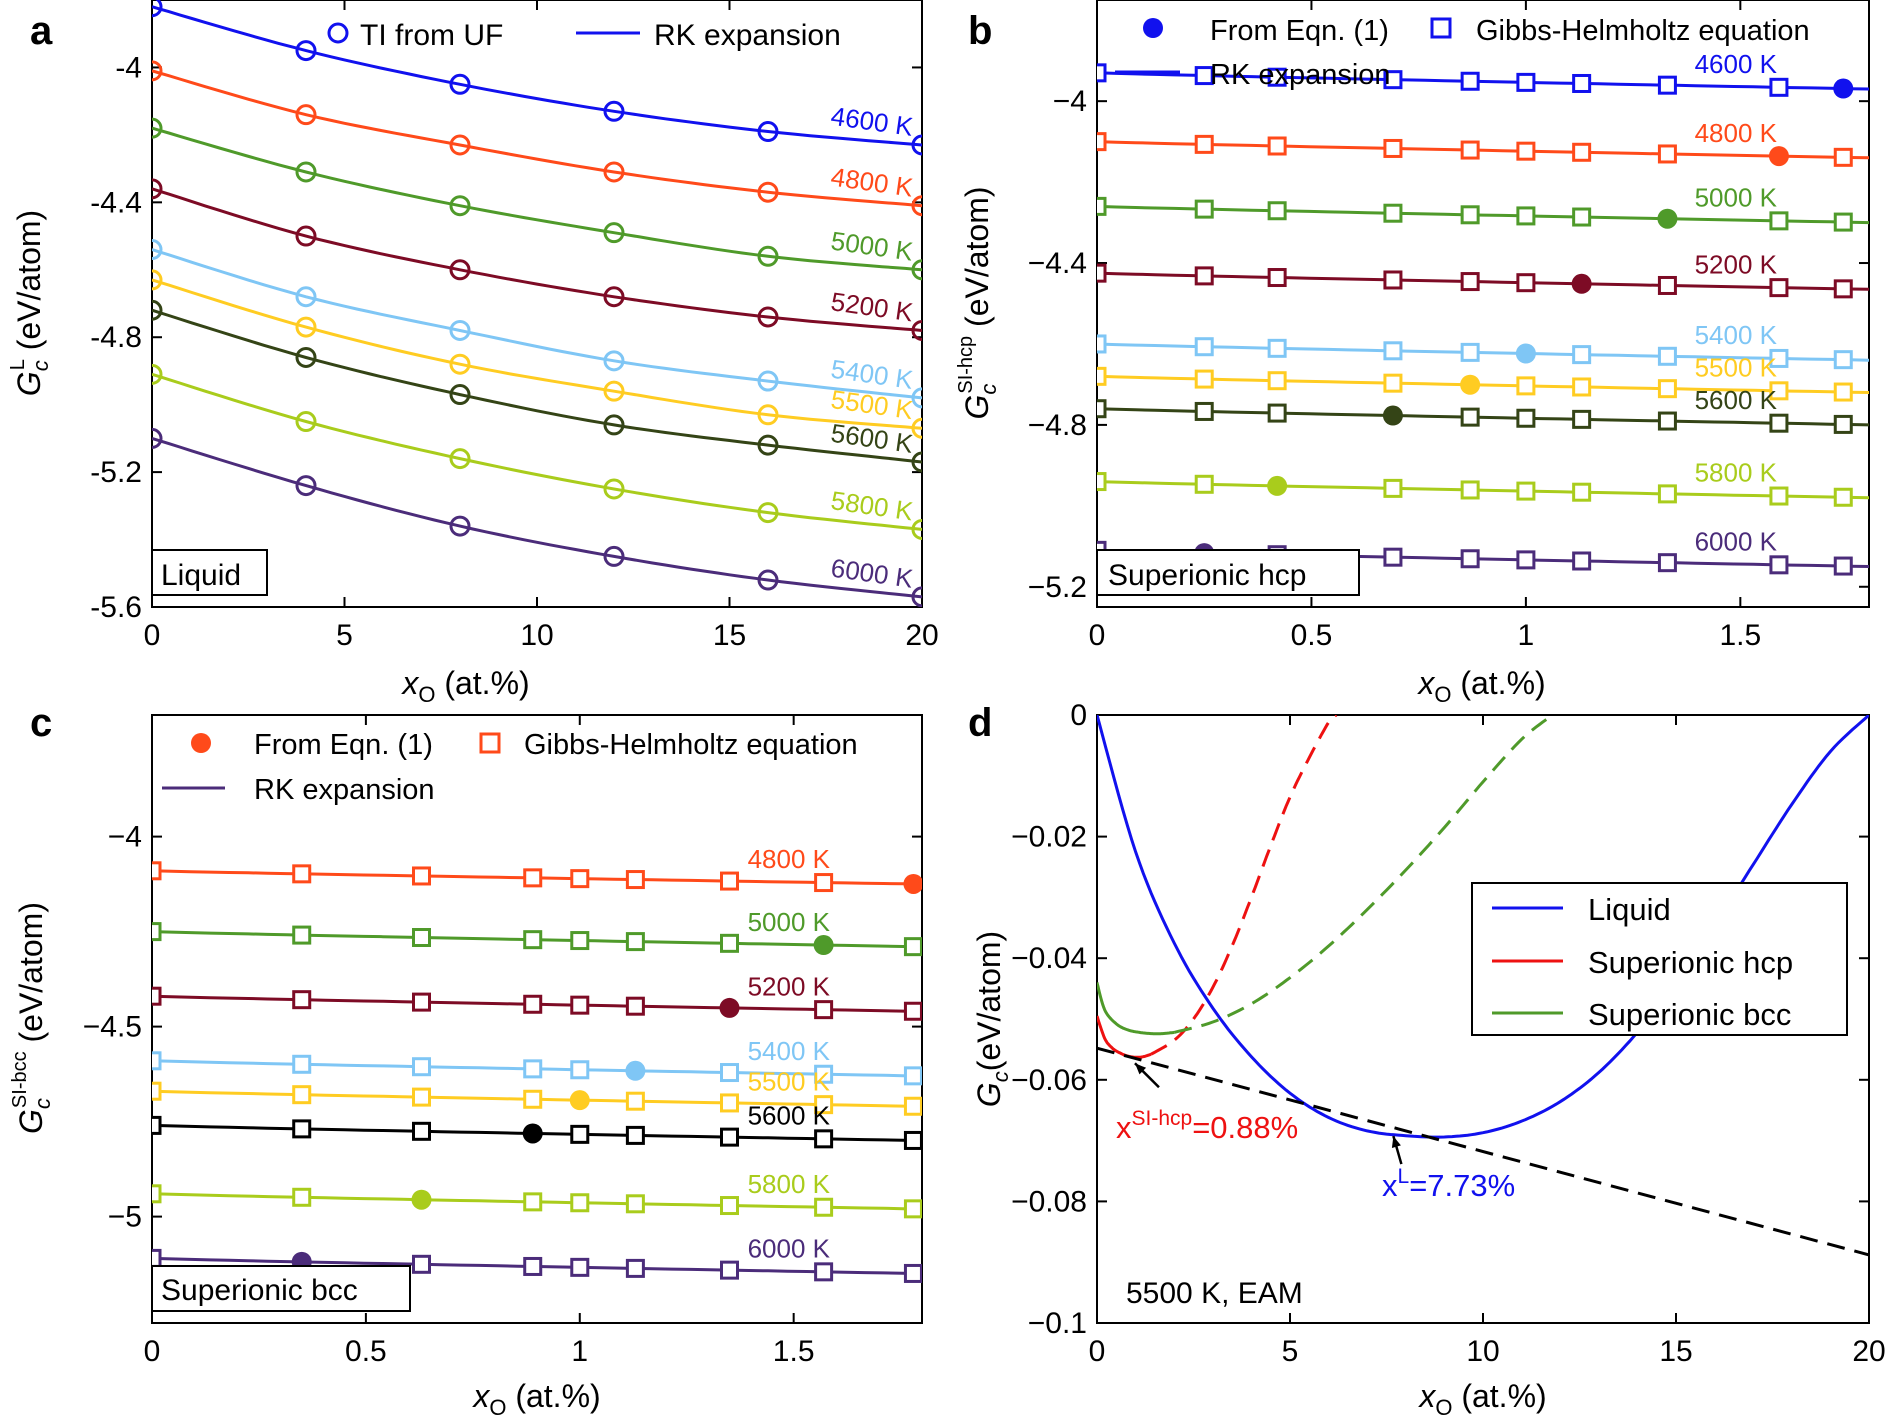 The width and height of the screenshot is (1889, 1417). I want to click on rk-line-5000k, so click(537, 199).